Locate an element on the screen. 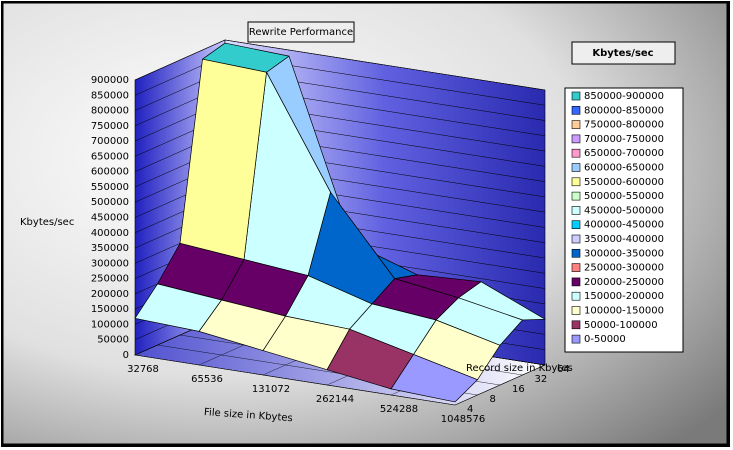  y-axis-label: Record size in Kbytes is located at coordinates (519, 368).